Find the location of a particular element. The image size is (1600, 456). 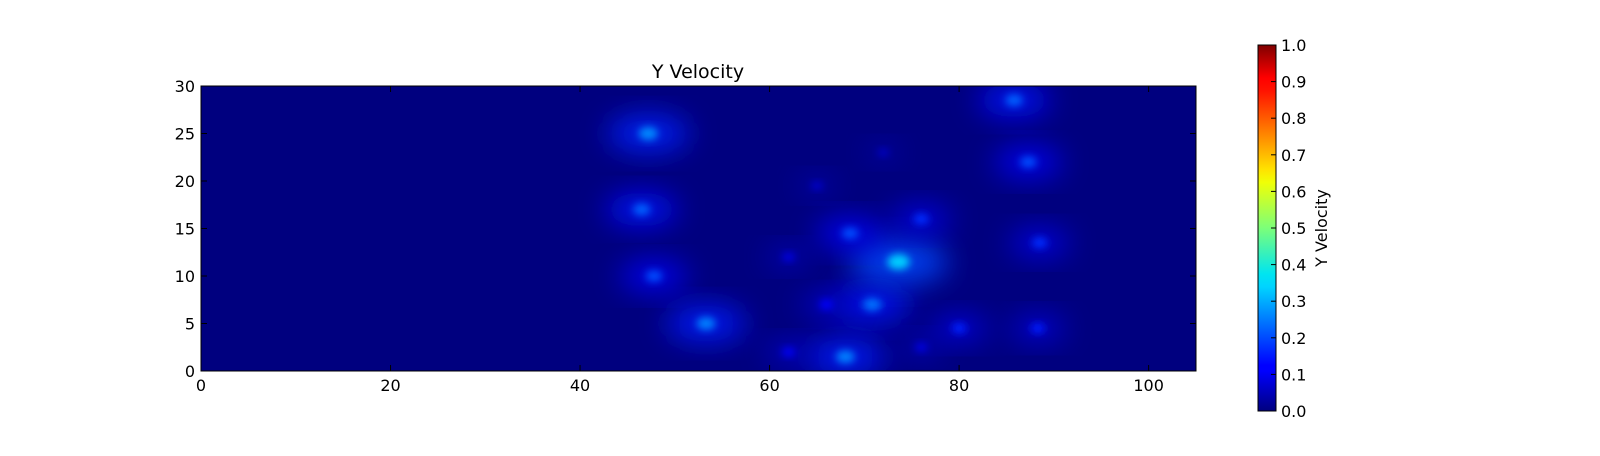

x-tick-label: 60 is located at coordinates (769, 385).